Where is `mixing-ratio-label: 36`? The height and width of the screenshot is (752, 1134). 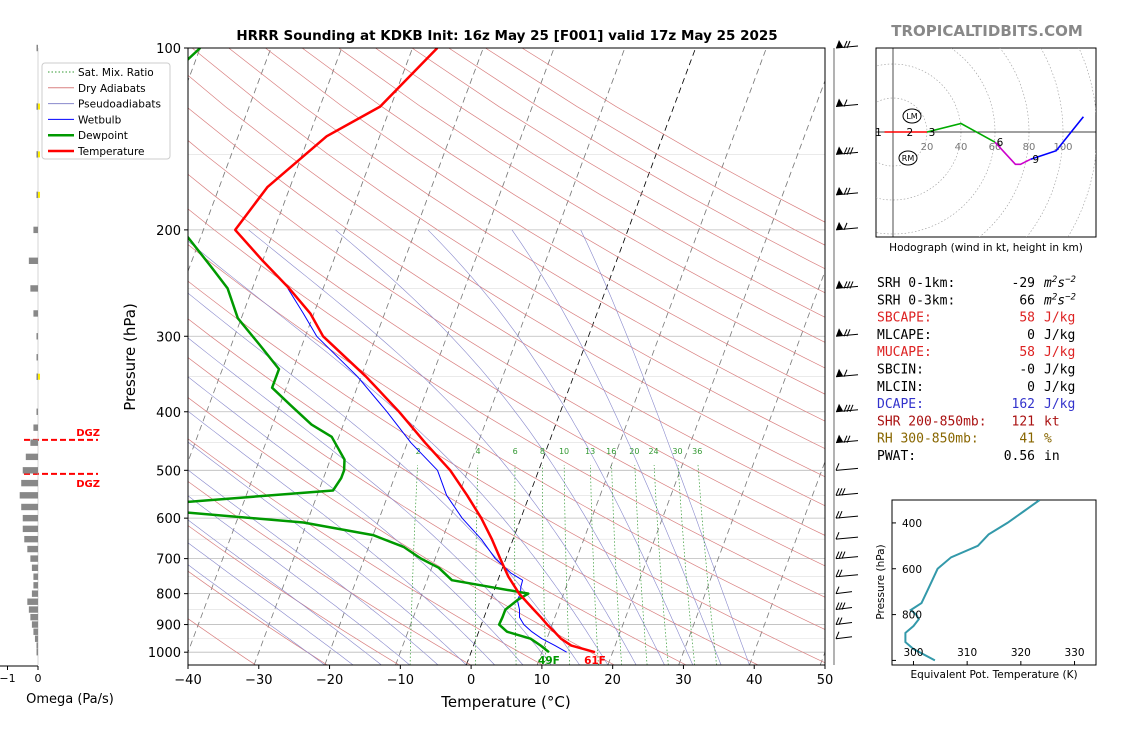
mixing-ratio-label: 36 is located at coordinates (697, 451).